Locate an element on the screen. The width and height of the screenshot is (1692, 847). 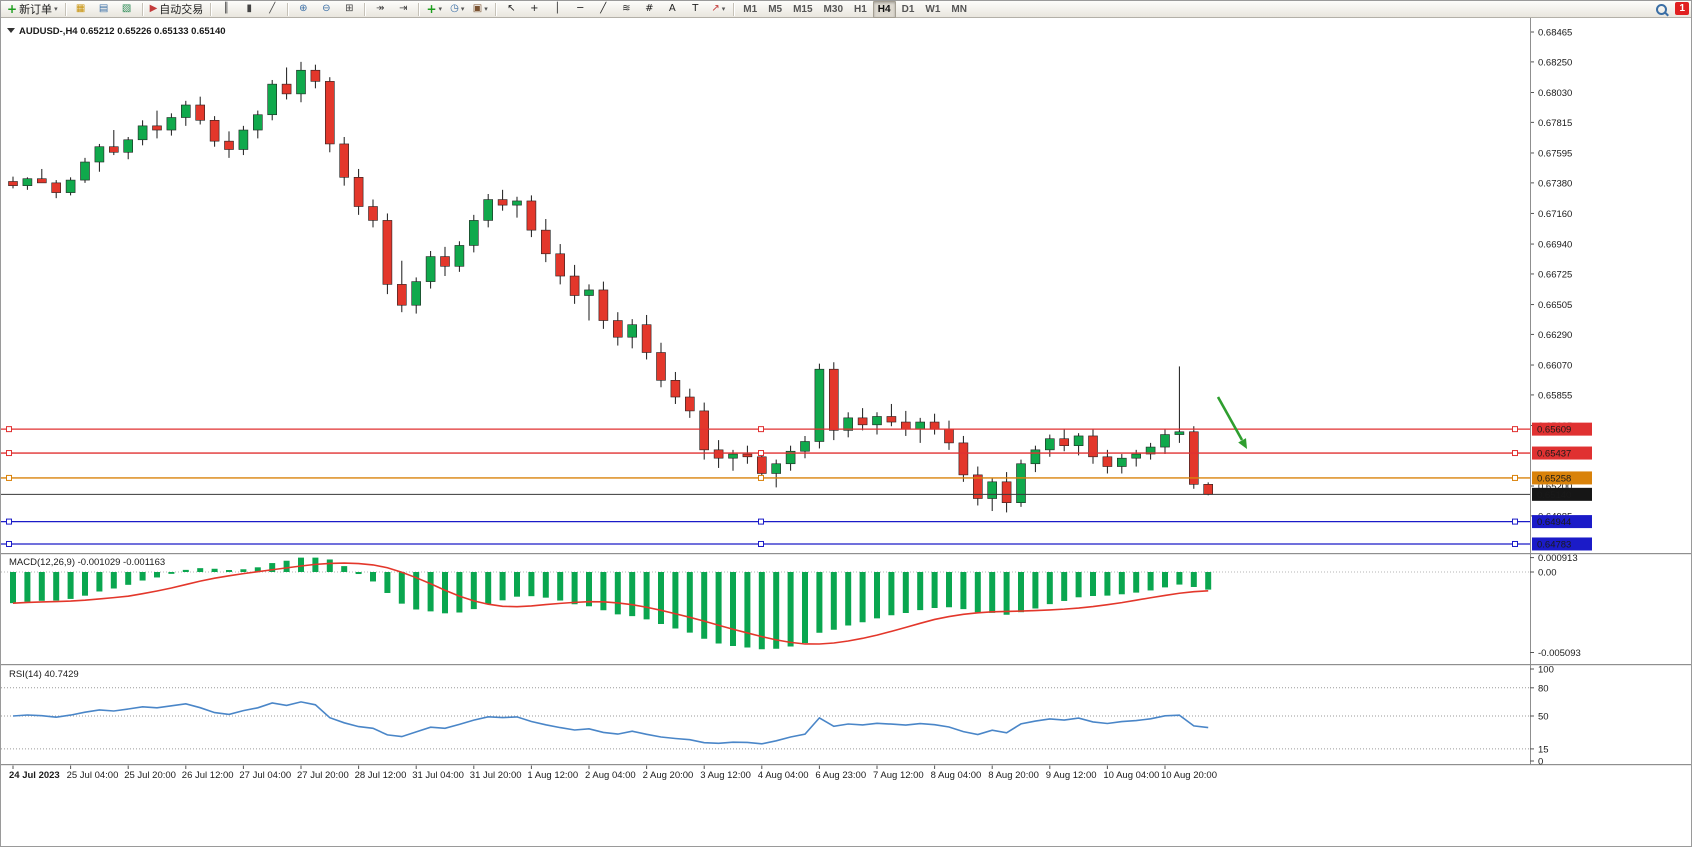
arrows-button: ↗ ▾ is located at coordinates (718, 9).